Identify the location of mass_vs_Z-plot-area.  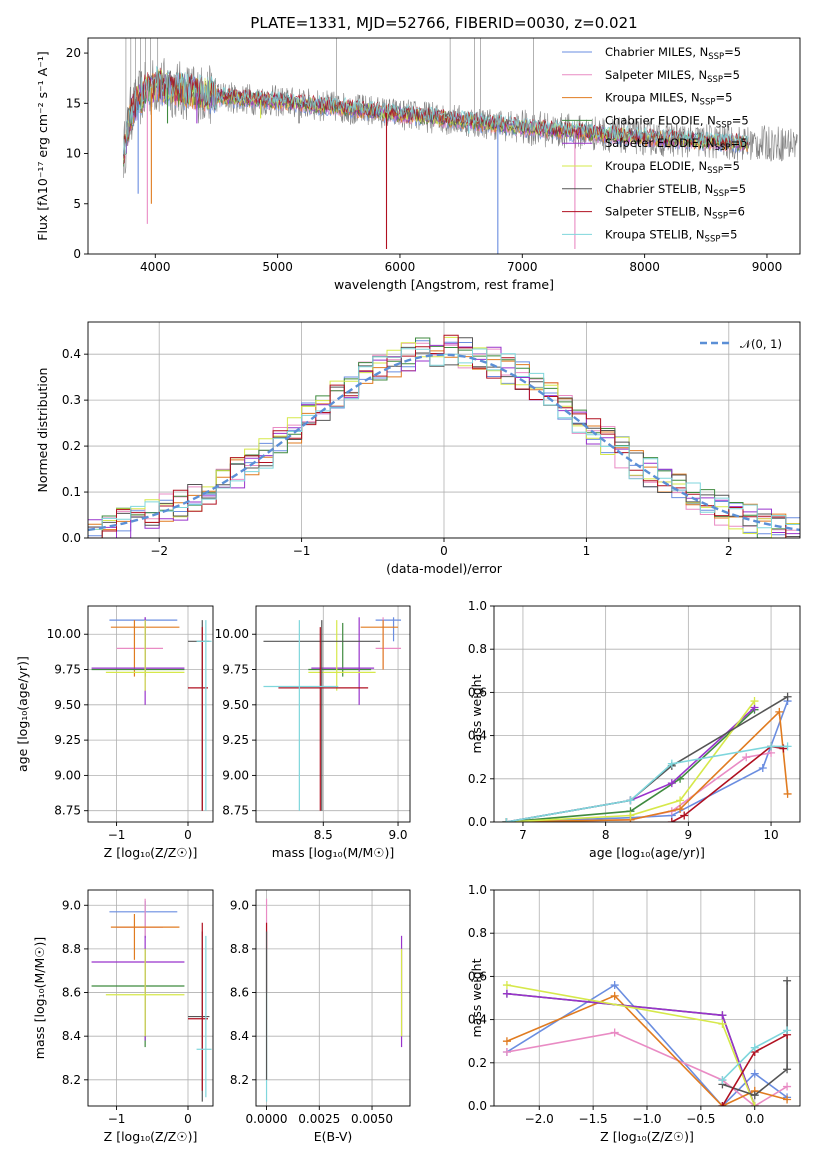
(150, 998).